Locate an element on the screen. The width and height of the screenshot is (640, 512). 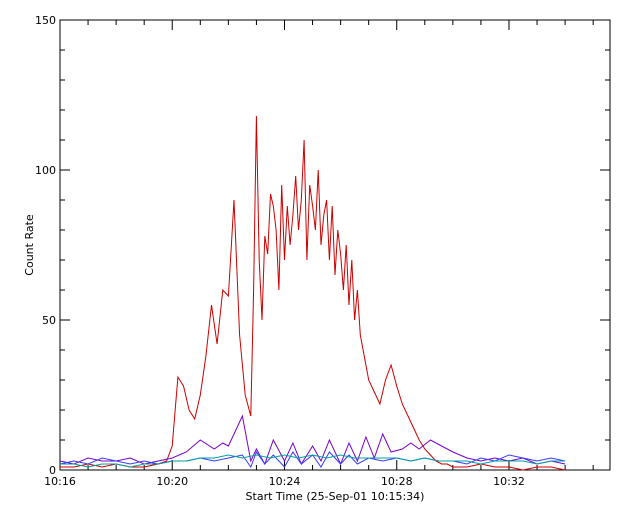
x-tick-label: 10:32 is located at coordinates (509, 481).